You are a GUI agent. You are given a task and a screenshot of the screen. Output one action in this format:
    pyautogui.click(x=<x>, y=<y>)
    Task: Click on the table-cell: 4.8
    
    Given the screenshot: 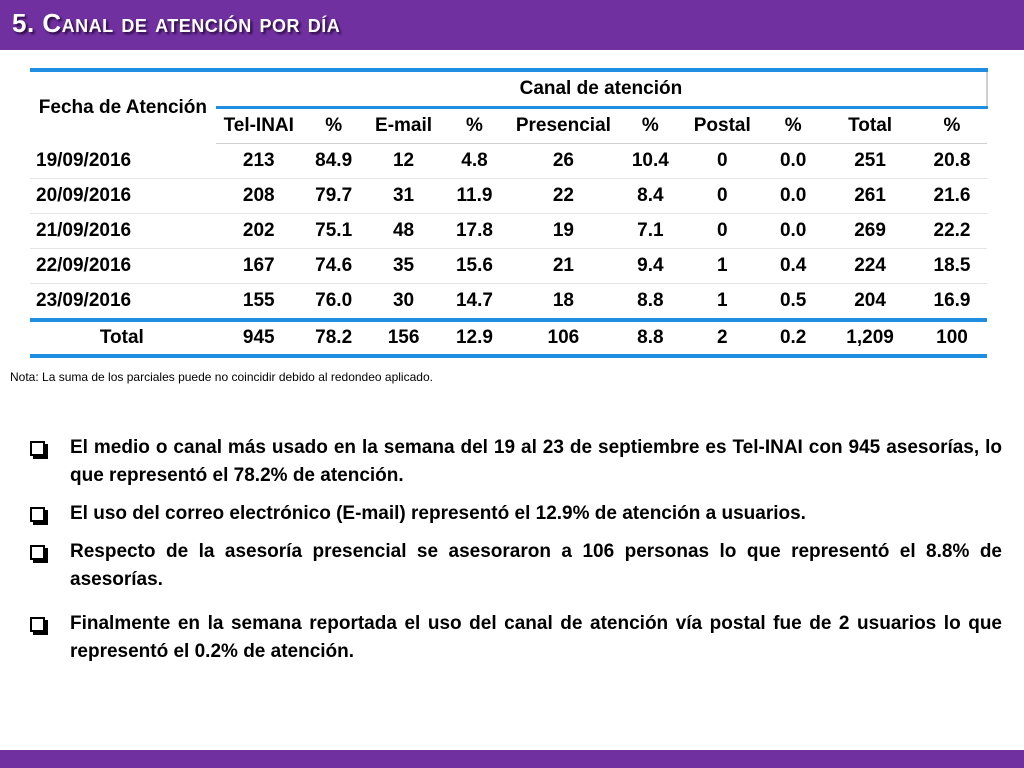 What is the action you would take?
    pyautogui.click(x=474, y=161)
    